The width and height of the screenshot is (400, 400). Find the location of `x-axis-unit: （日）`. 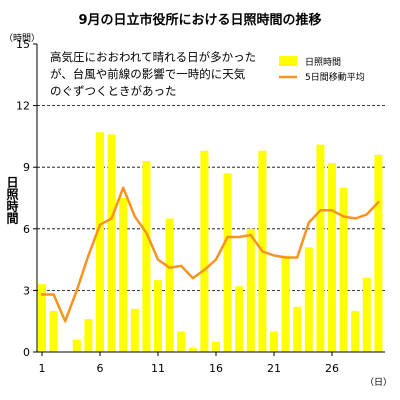

x-axis-unit: （日） is located at coordinates (378, 382).